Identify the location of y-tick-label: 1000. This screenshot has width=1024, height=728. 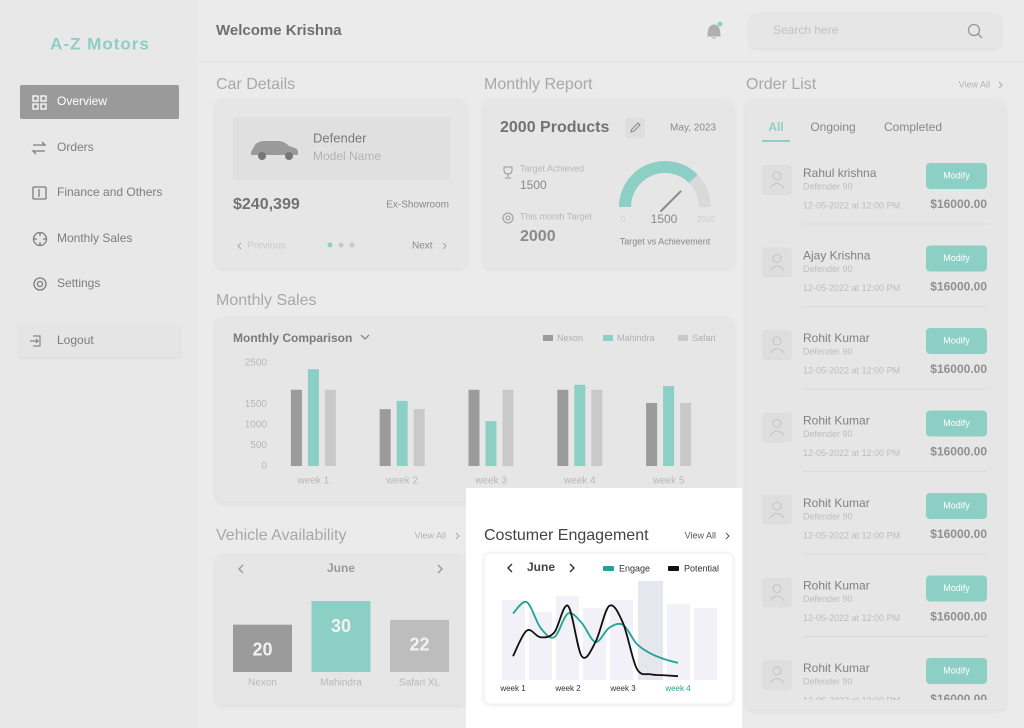
(256, 424).